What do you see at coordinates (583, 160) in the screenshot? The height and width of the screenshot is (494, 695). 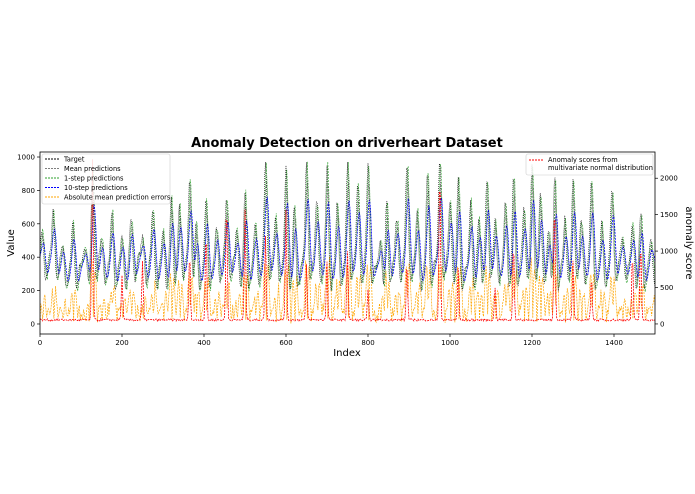 I see `legend-entry-label: Anomaly scores from` at bounding box center [583, 160].